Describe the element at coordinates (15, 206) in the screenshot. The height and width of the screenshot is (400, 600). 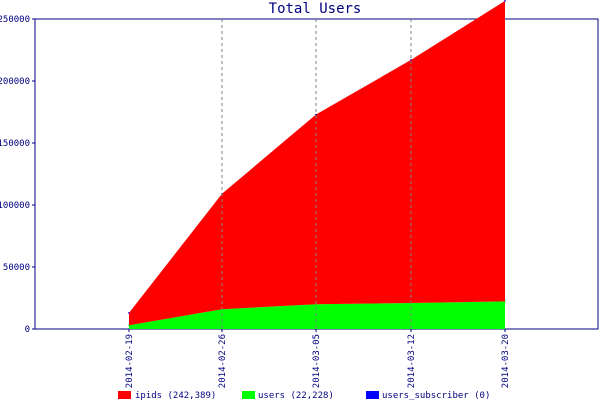
I see `y-tick-label-2: 100000` at that location.